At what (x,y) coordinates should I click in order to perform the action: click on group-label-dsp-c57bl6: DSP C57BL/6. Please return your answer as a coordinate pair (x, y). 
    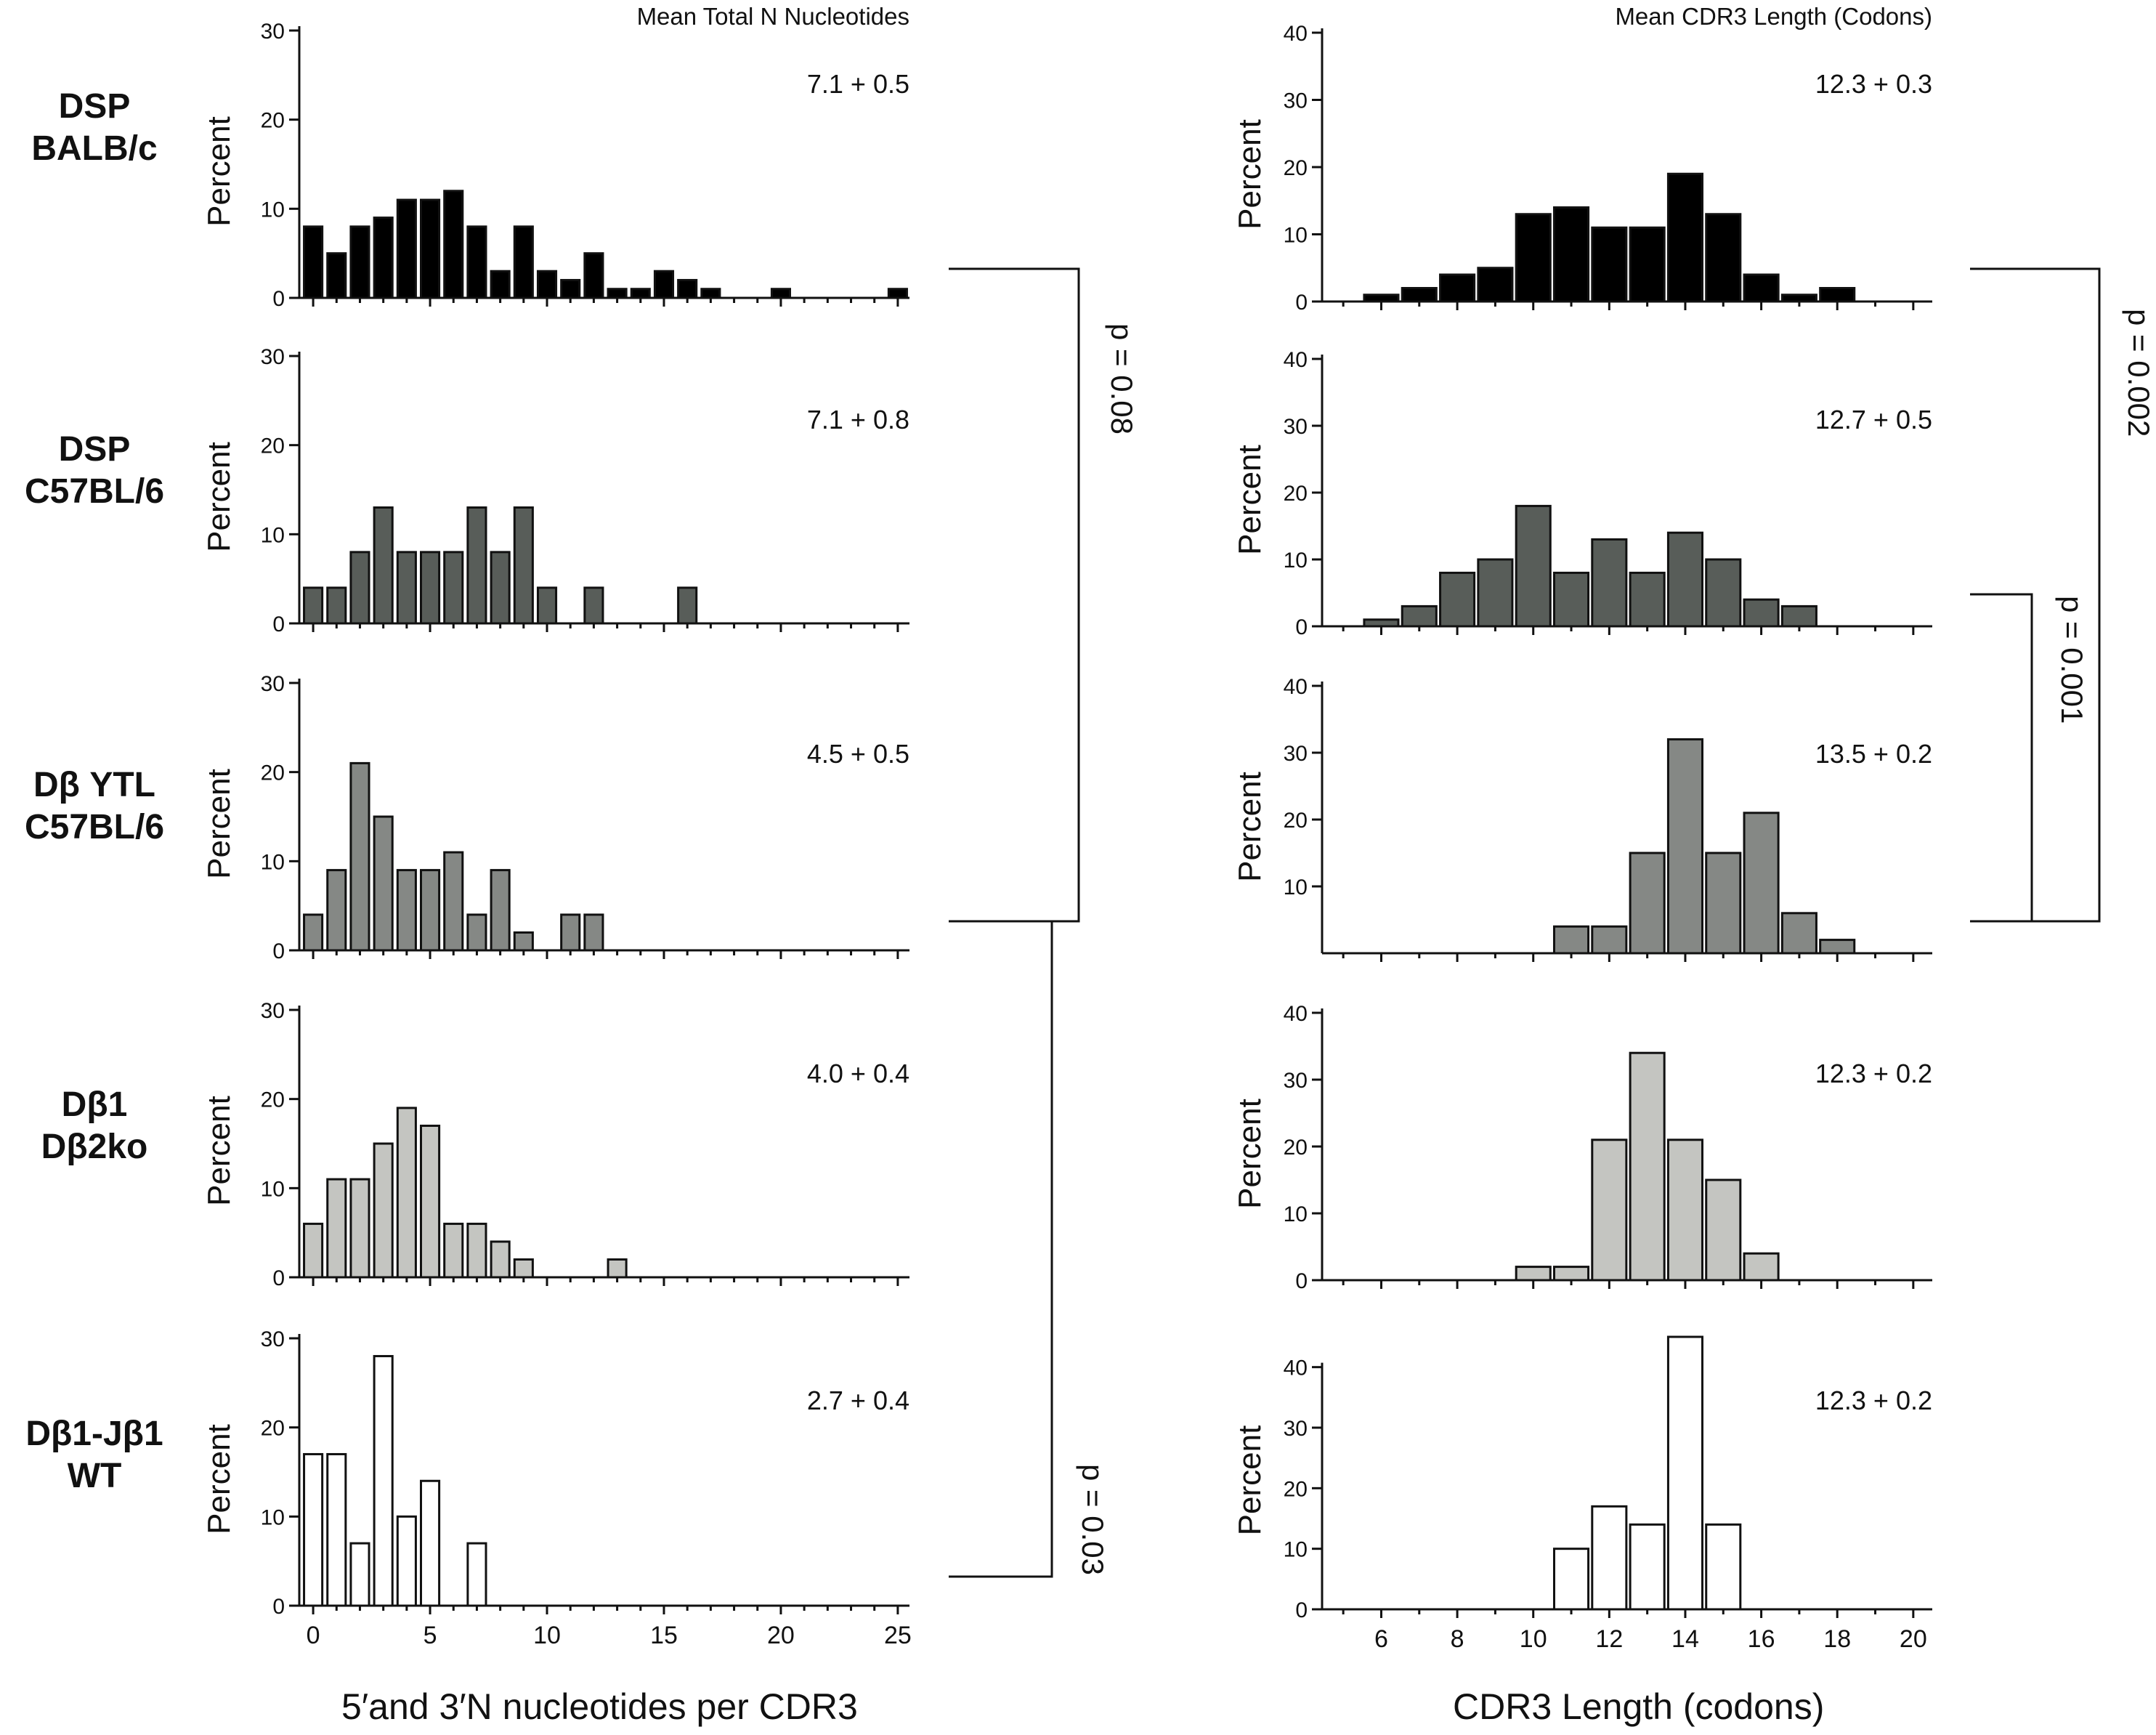
    Looking at the image, I should click on (94, 471).